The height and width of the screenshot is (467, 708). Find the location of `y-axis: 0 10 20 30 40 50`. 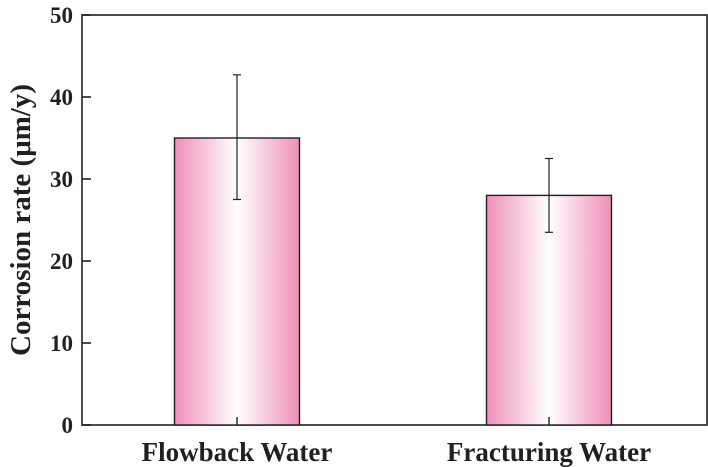

y-axis: 0 10 20 30 40 50 is located at coordinates (70, 220).